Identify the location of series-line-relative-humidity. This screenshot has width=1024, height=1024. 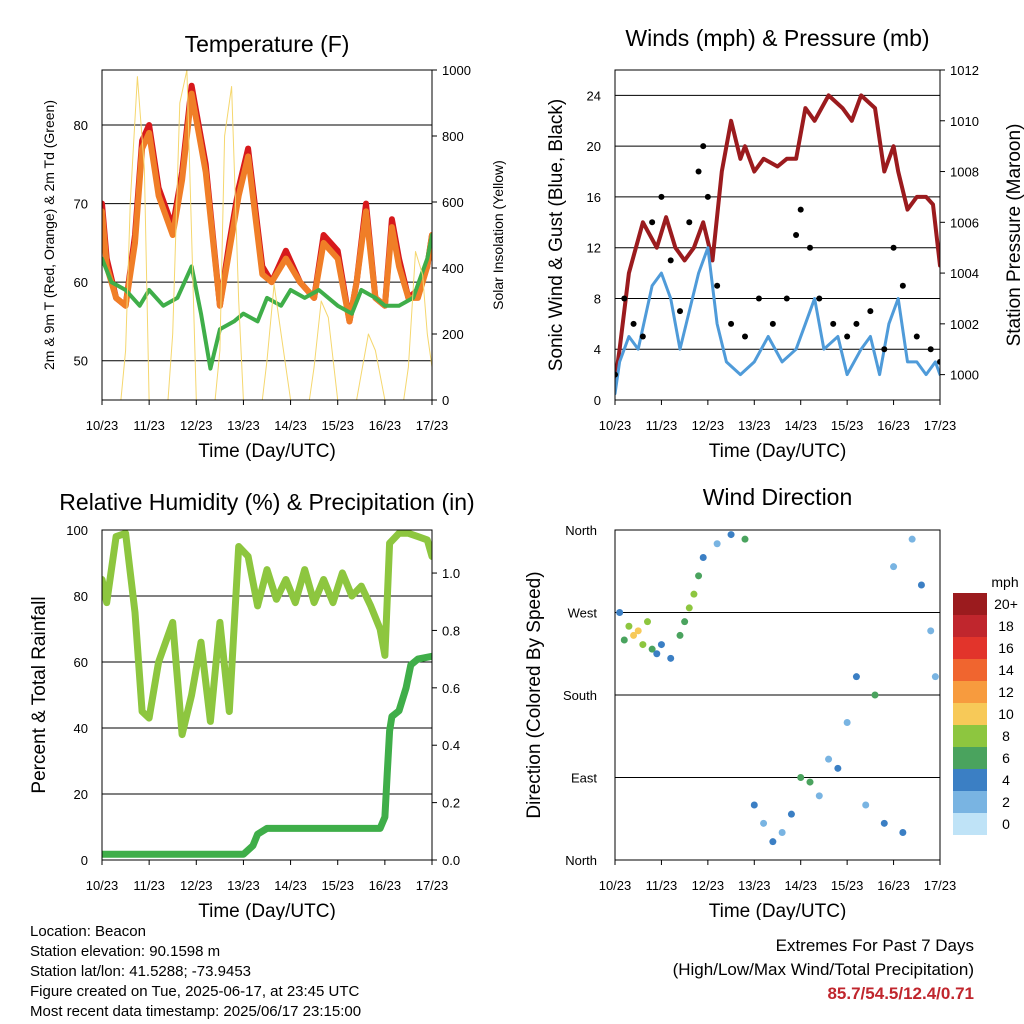
(267, 634).